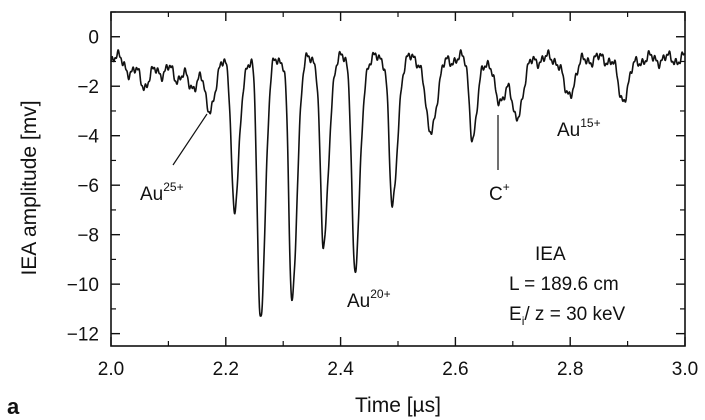 The width and height of the screenshot is (705, 420). I want to click on annotation-c: C+, so click(499, 192).